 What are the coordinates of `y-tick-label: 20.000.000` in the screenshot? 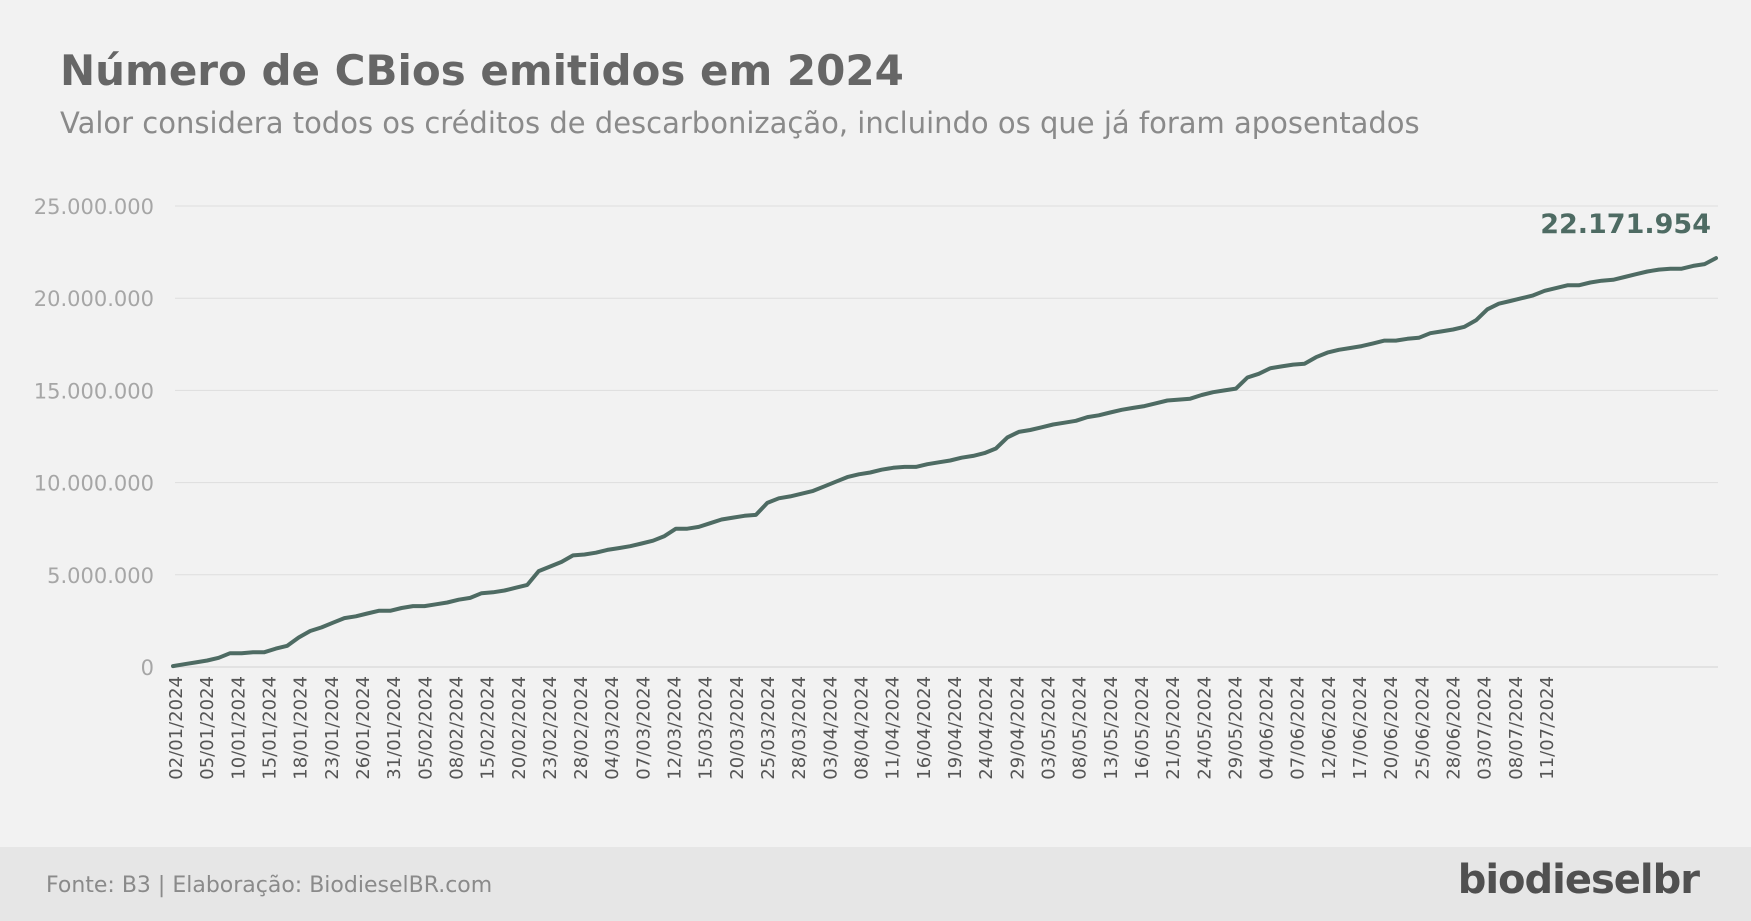 It's located at (94, 299).